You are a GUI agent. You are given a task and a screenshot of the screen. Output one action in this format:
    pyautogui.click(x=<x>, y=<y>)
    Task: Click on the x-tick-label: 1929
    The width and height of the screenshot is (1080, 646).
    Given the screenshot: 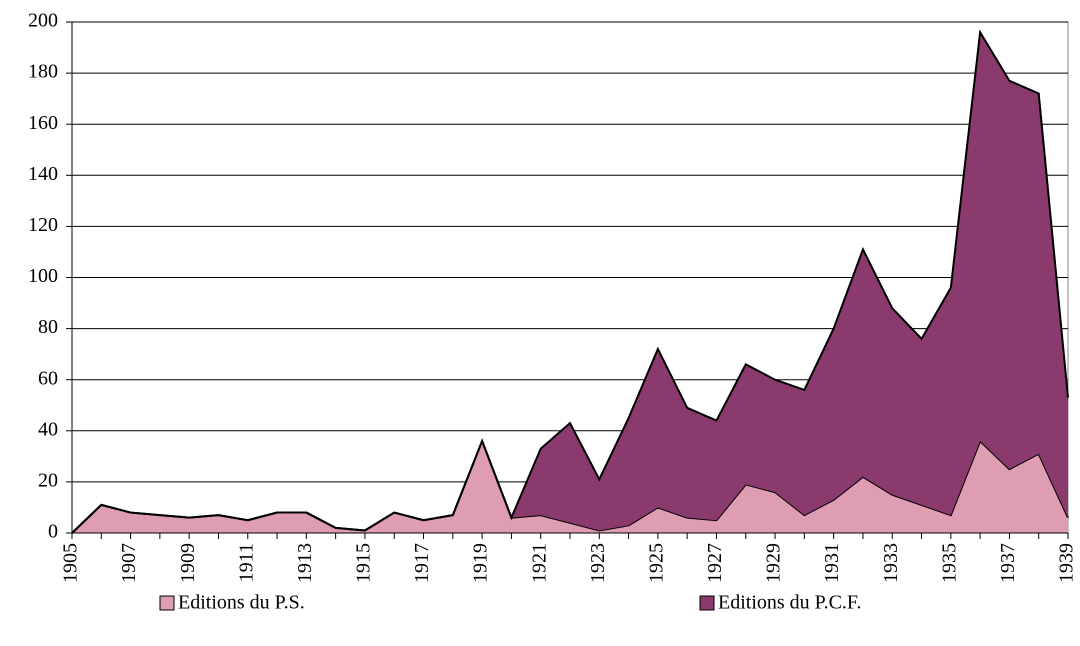 What is the action you would take?
    pyautogui.click(x=774, y=563)
    